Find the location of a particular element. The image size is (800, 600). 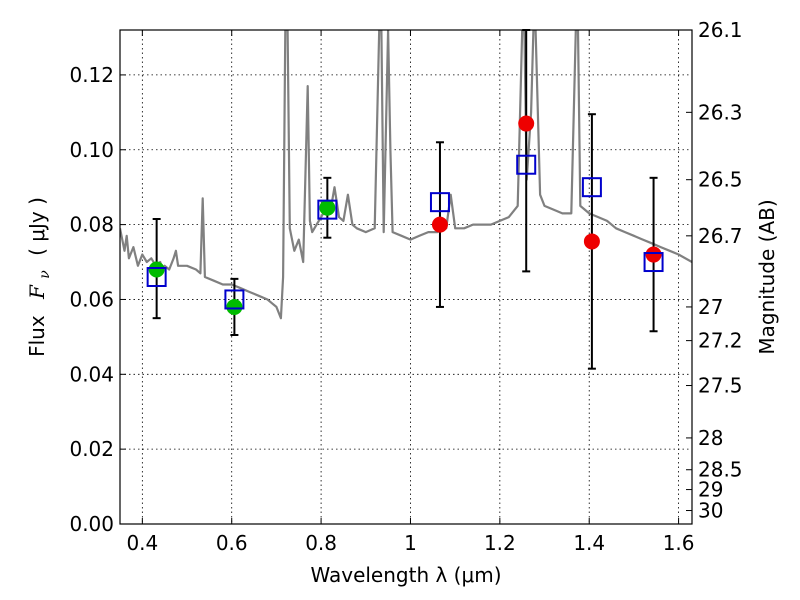

y-tick-label: 0.04 is located at coordinates (91, 374).